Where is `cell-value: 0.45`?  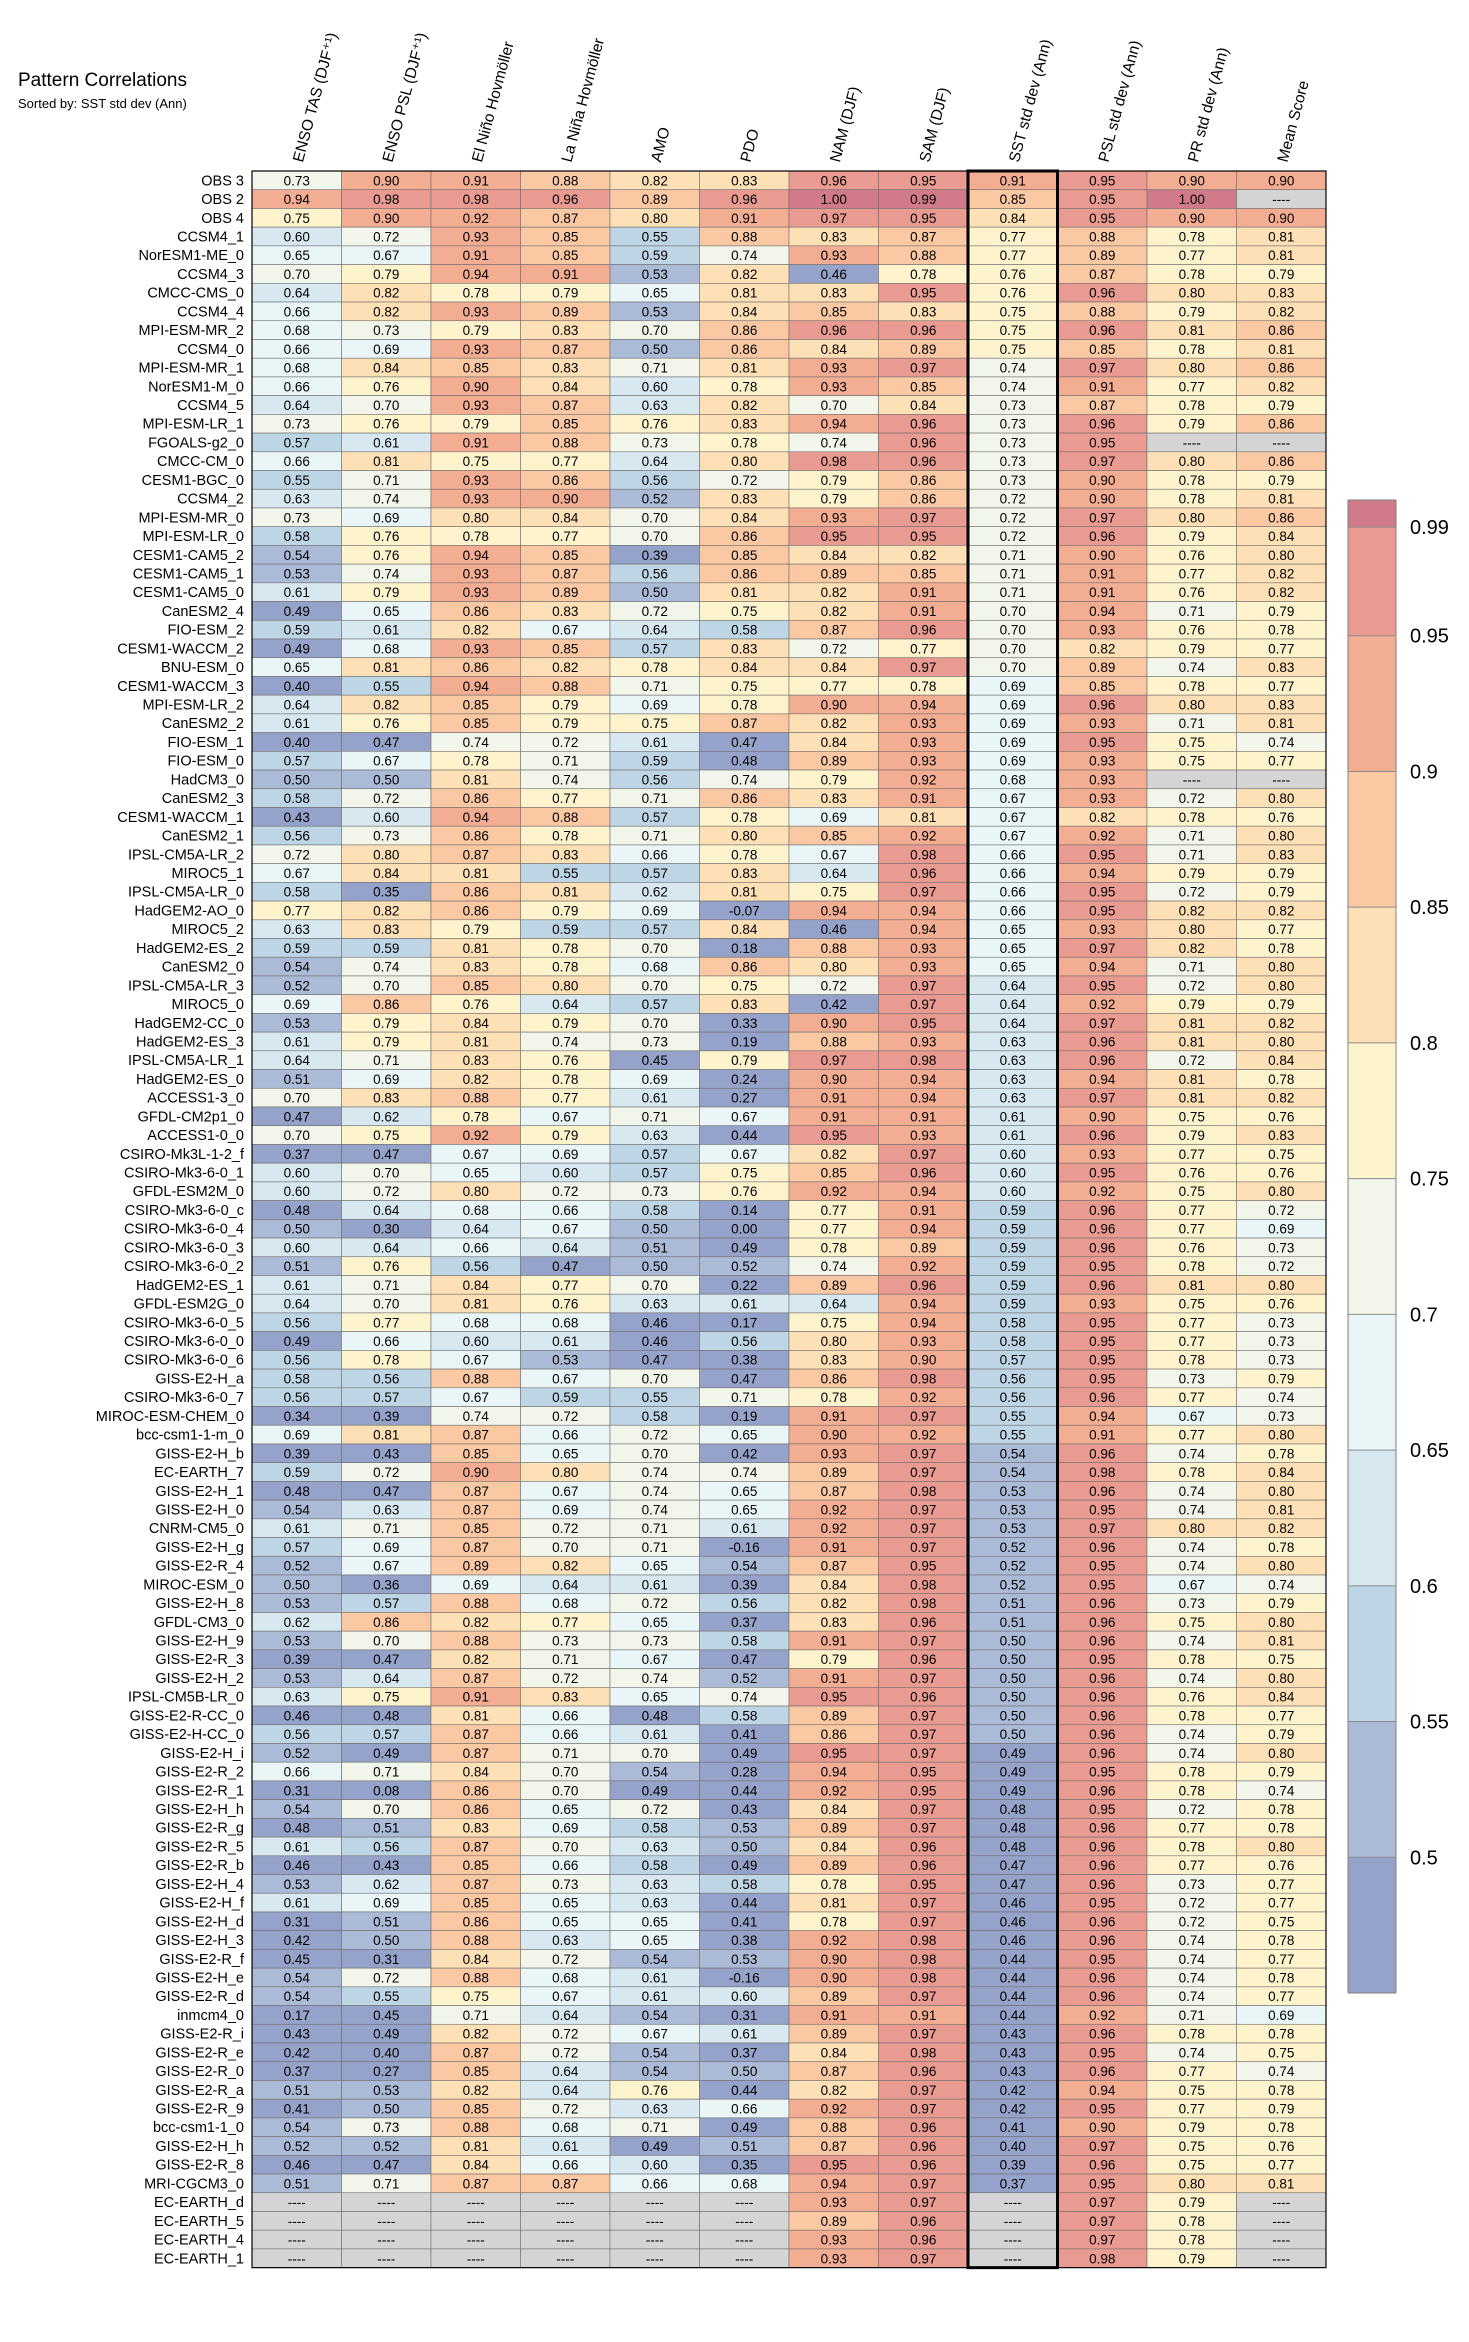
cell-value: 0.45 is located at coordinates (297, 1959).